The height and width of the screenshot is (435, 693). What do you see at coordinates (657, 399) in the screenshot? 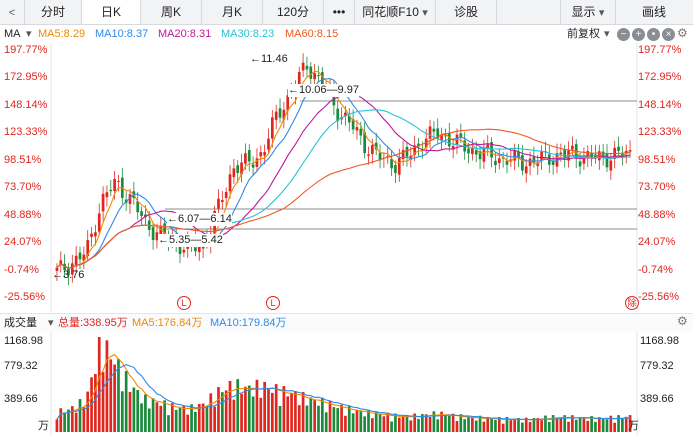
I see `volume-axis-label: 389.66` at bounding box center [657, 399].